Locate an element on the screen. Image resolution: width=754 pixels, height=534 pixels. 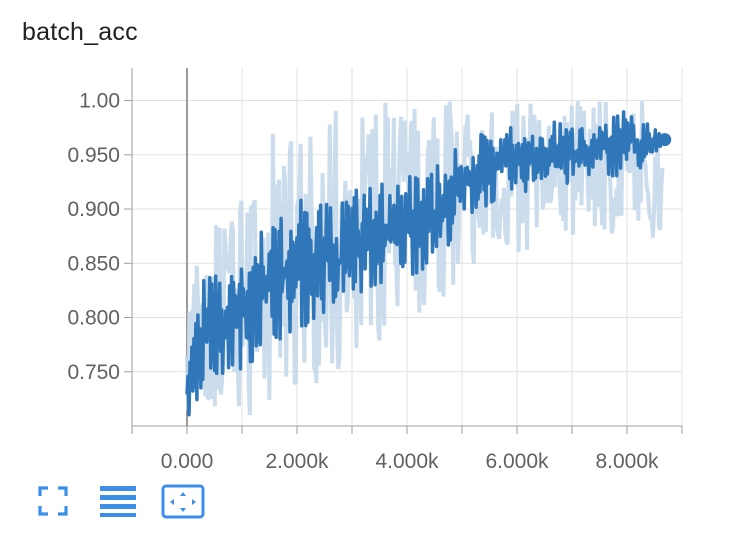
y-tick-label: 0.850 is located at coordinates (93, 263).